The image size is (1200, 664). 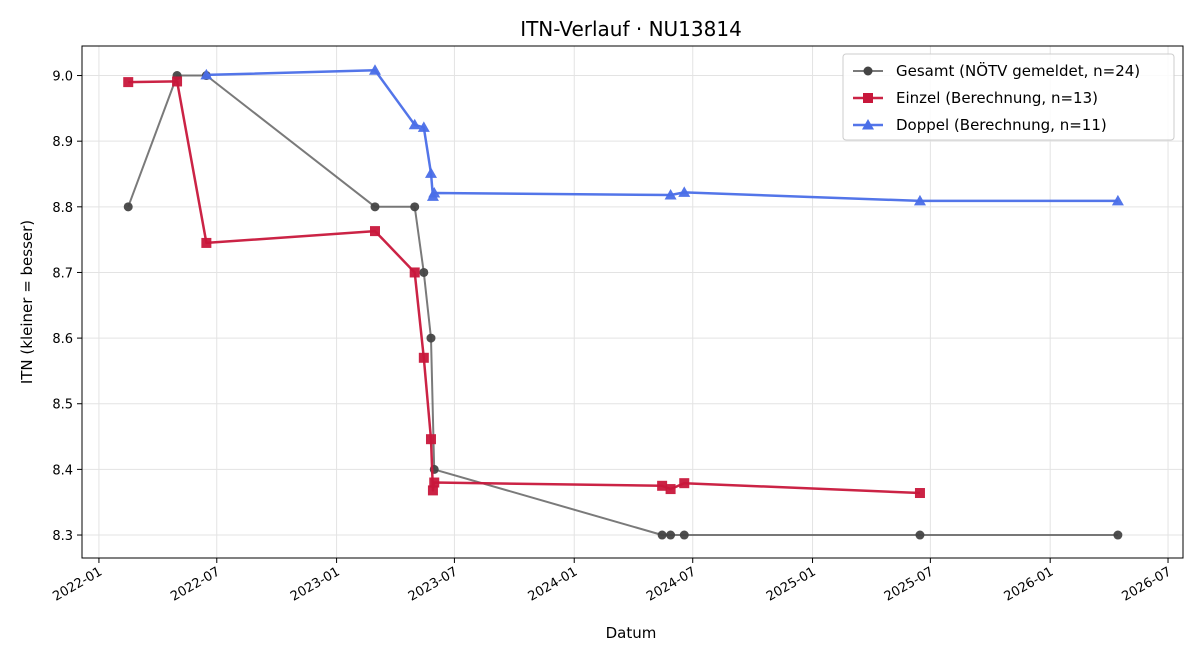 What do you see at coordinates (62, 405) in the screenshot?
I see `y-tick-label: 8.5` at bounding box center [62, 405].